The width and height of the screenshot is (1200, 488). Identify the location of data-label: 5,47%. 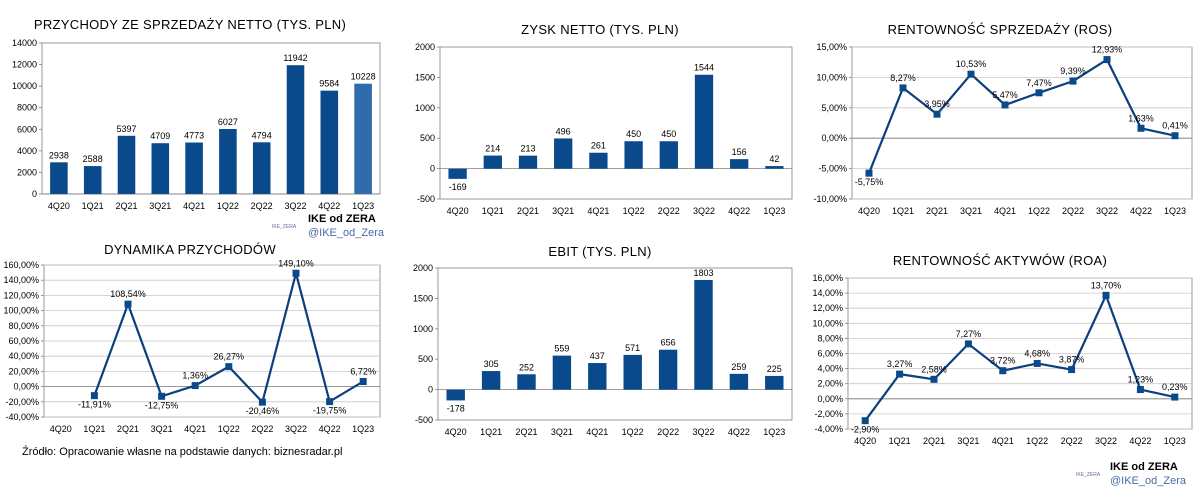
(1005, 95).